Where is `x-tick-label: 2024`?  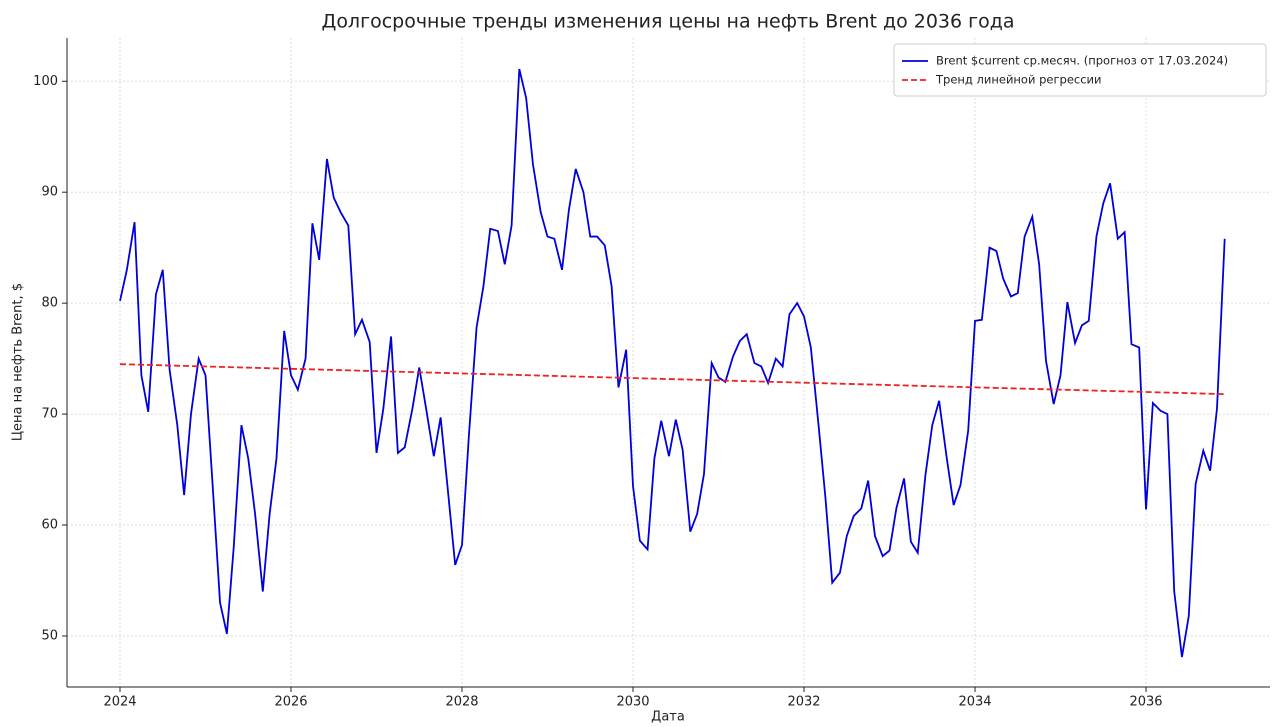 x-tick-label: 2024 is located at coordinates (119, 702).